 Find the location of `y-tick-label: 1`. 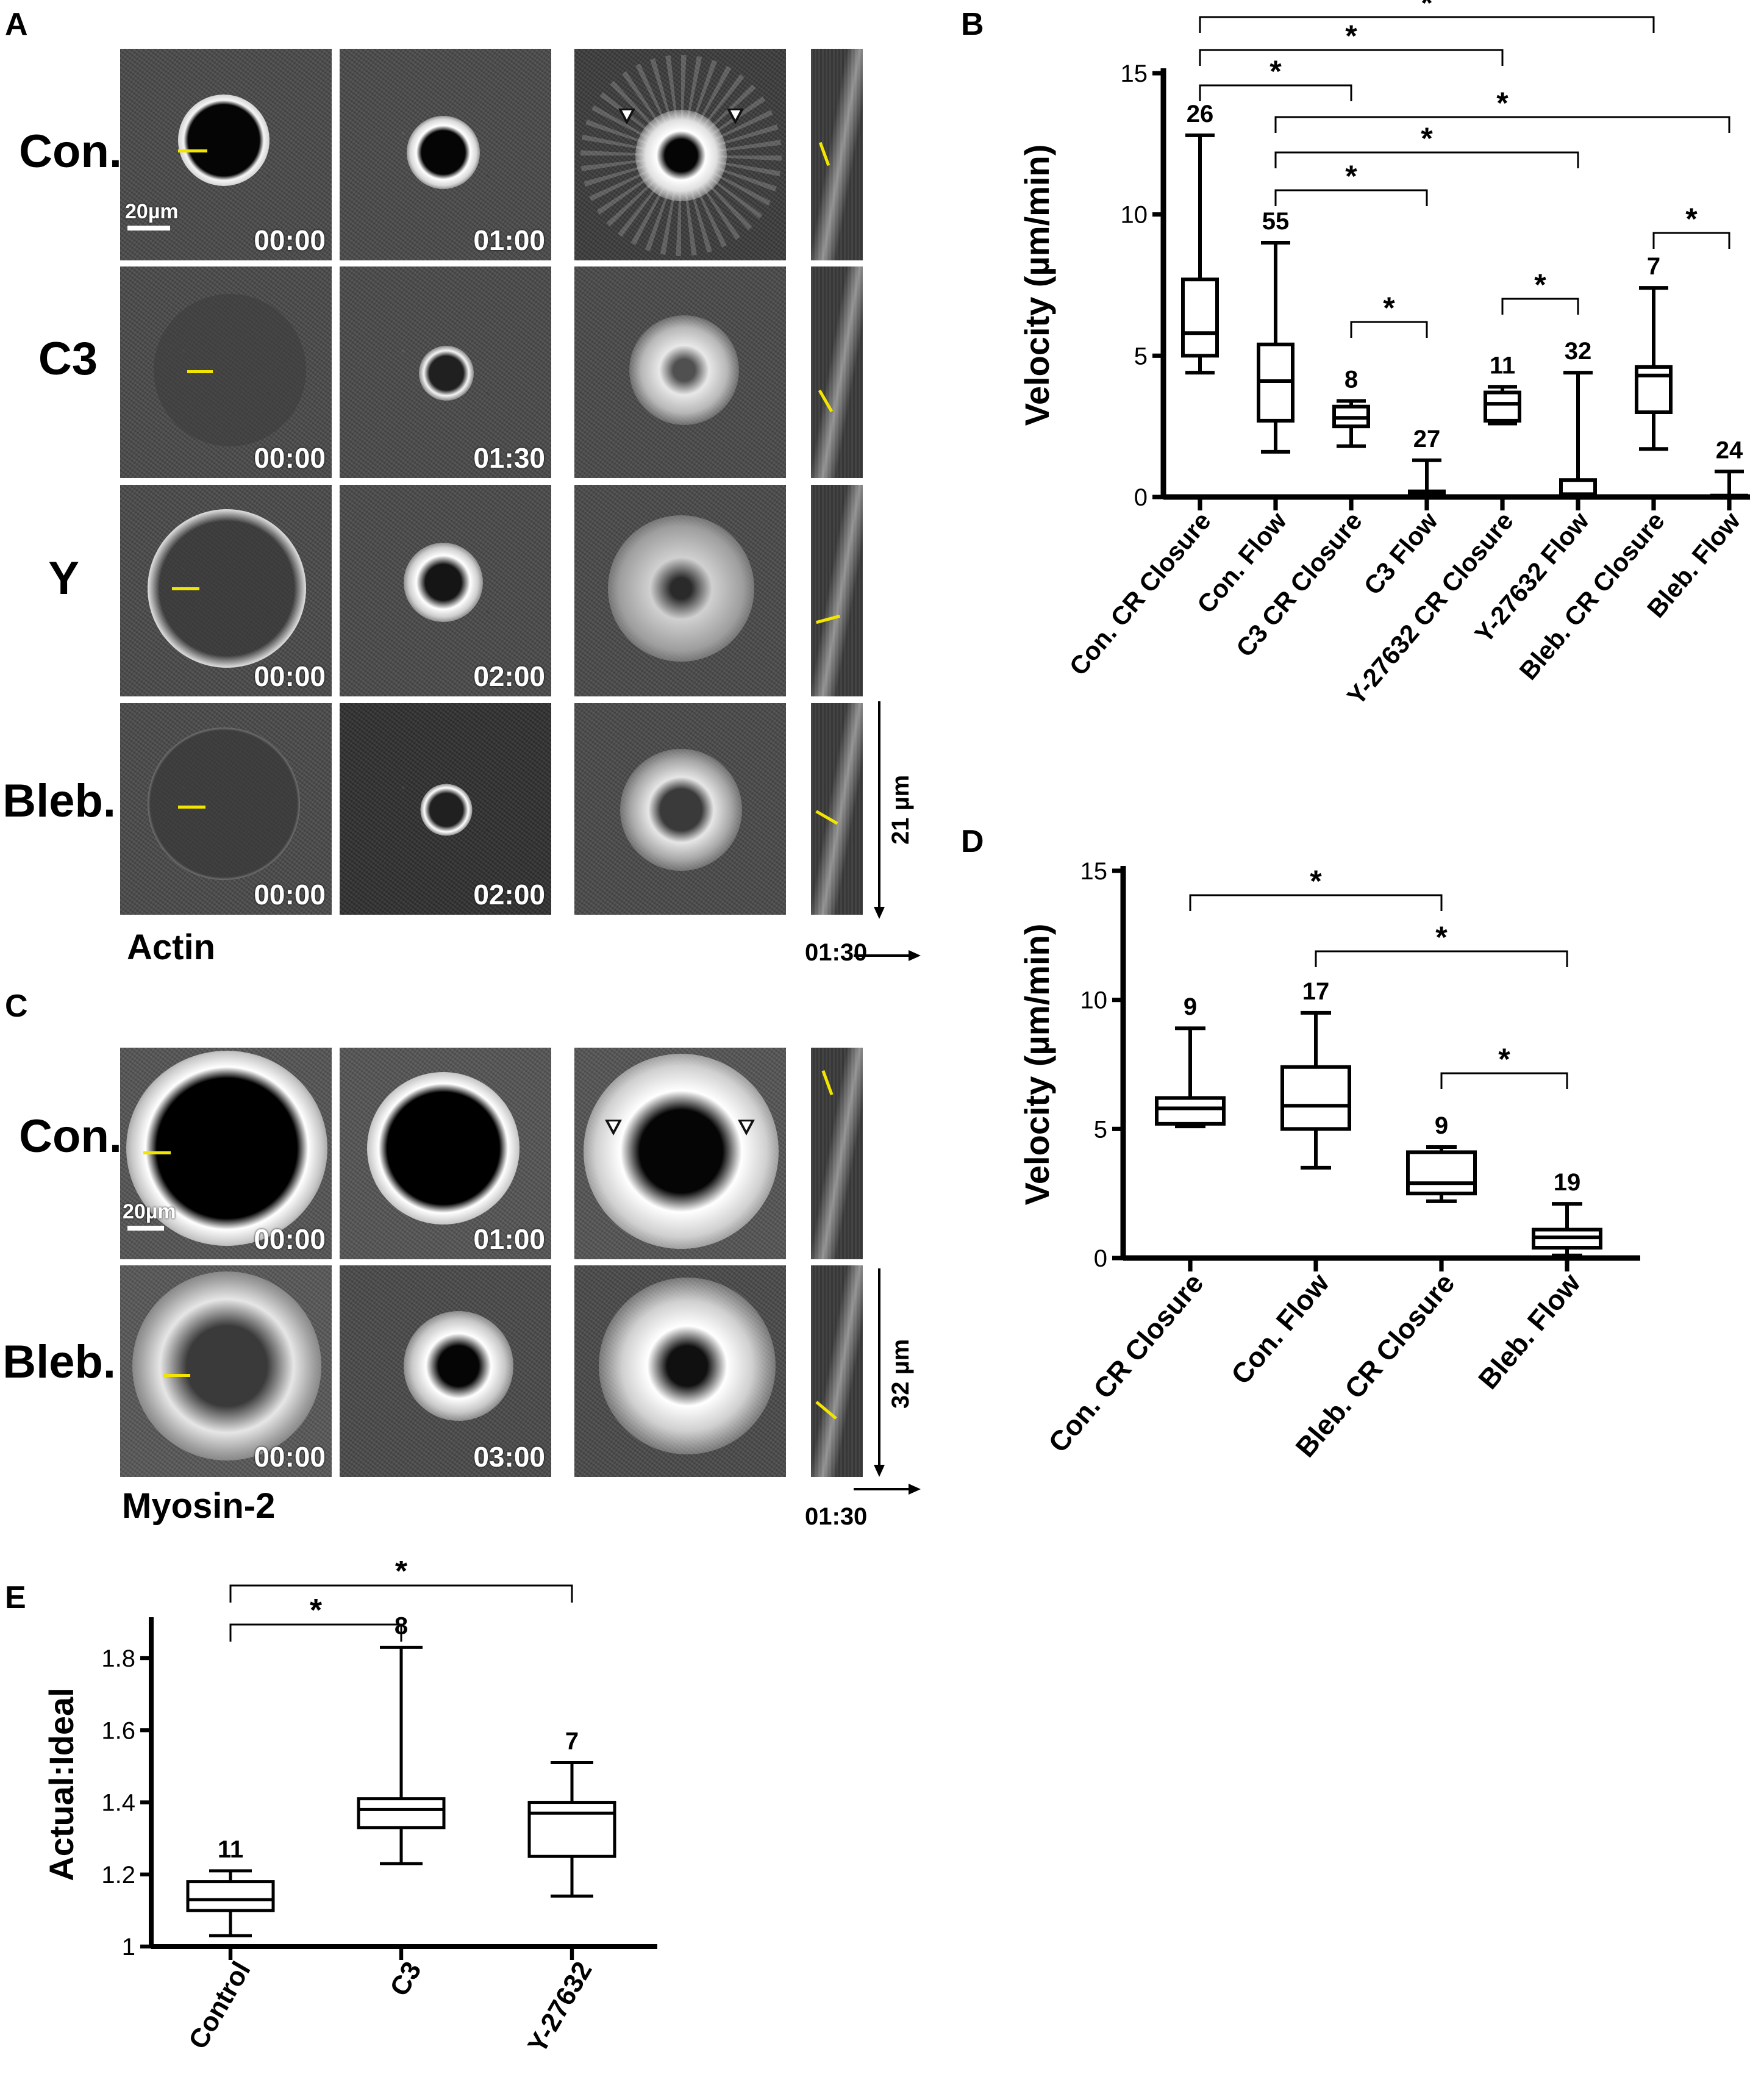

y-tick-label: 1 is located at coordinates (128, 1947).